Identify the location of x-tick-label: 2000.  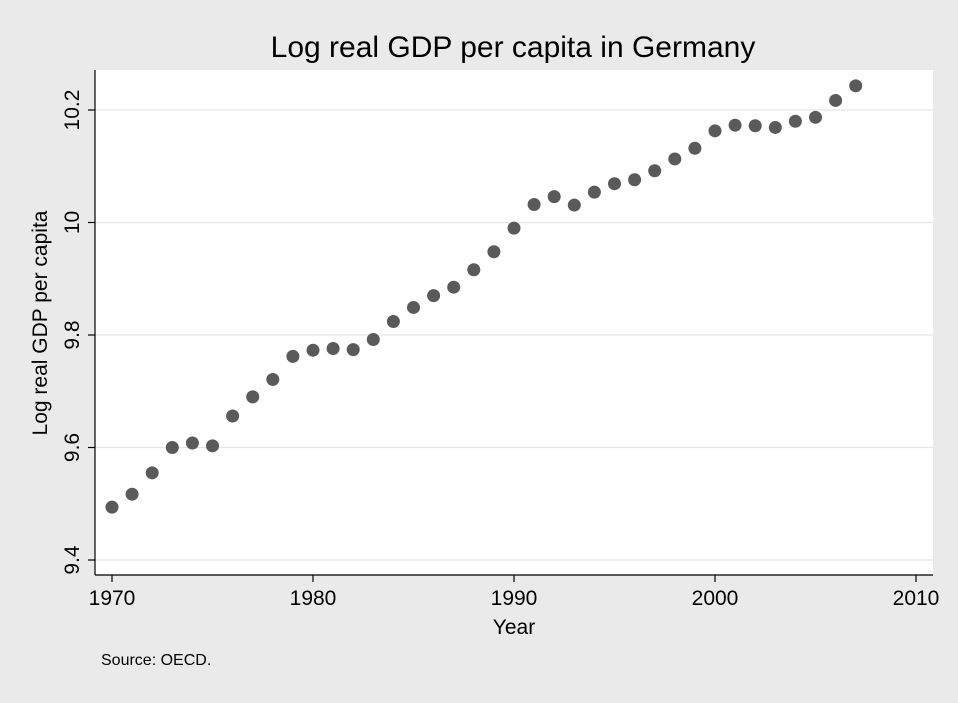
(715, 598).